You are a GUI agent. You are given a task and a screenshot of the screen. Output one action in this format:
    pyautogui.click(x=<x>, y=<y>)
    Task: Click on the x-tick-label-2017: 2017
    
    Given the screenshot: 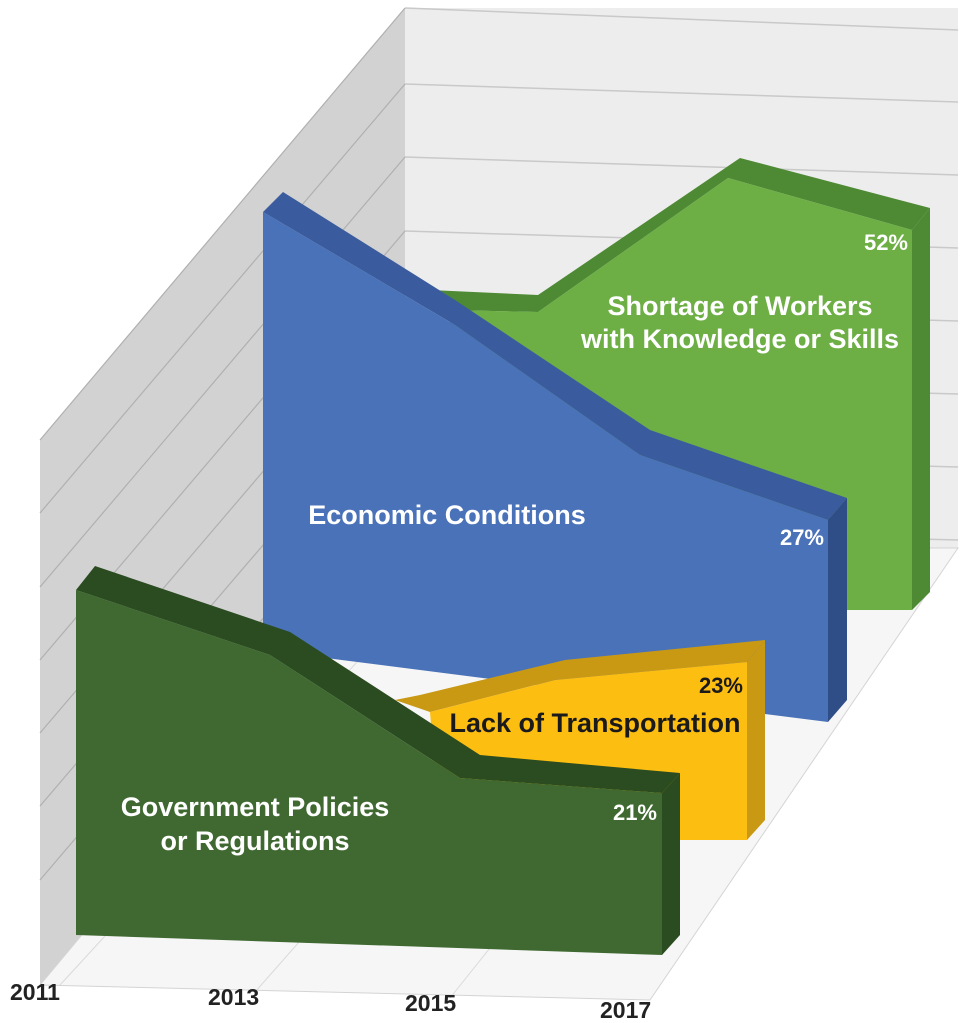 What is the action you would take?
    pyautogui.click(x=625, y=1010)
    